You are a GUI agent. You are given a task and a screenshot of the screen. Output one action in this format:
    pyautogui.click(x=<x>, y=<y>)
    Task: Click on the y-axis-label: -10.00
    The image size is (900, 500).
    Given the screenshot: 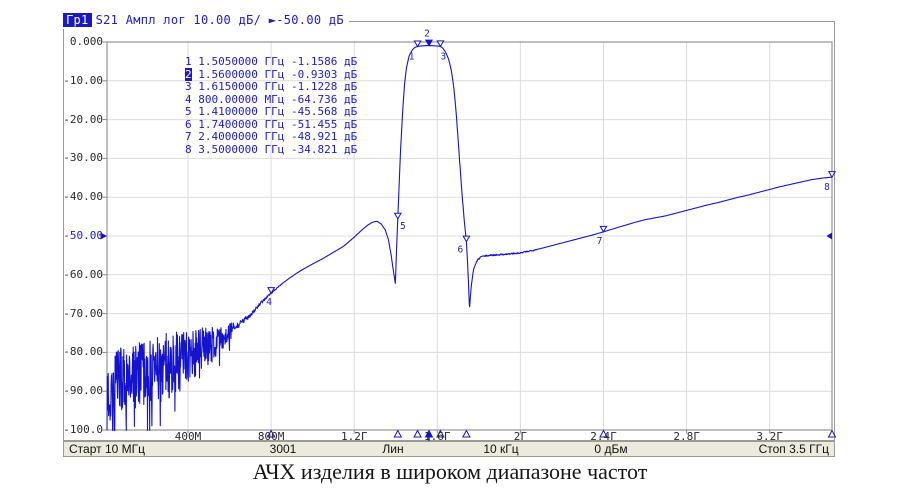 What is the action you would take?
    pyautogui.click(x=83, y=80)
    